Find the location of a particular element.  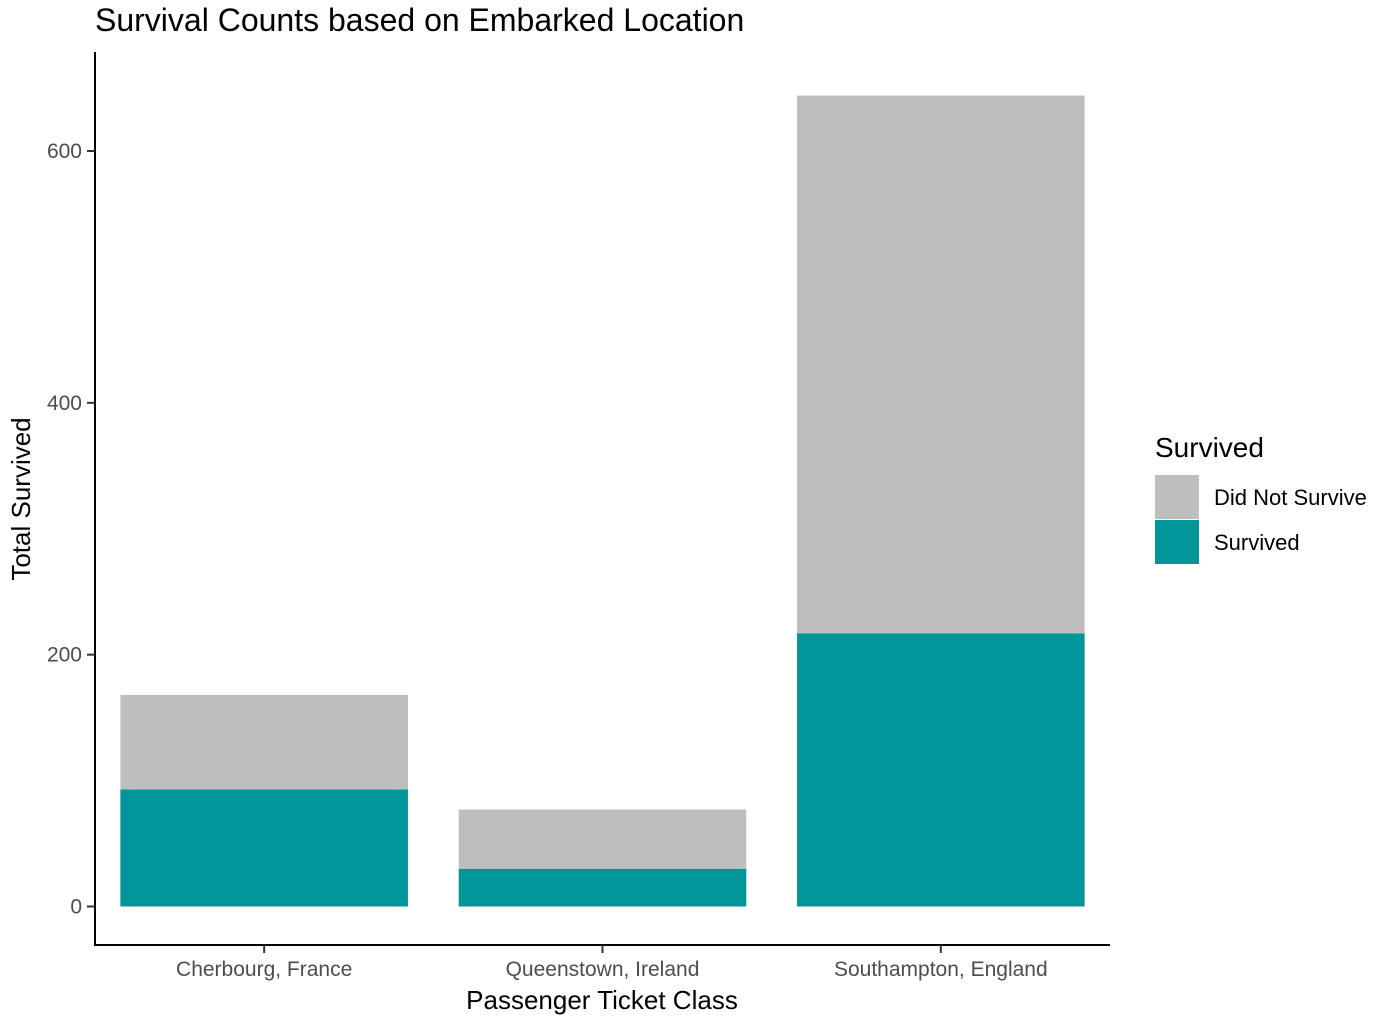

legend-key-did-not-survive is located at coordinates (1177, 497).